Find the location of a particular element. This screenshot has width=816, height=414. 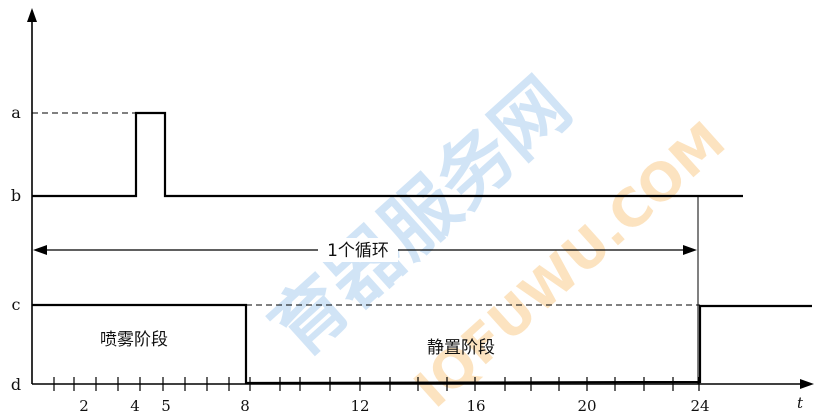

rest-phase-label: 静置阶段 is located at coordinates (461, 348).